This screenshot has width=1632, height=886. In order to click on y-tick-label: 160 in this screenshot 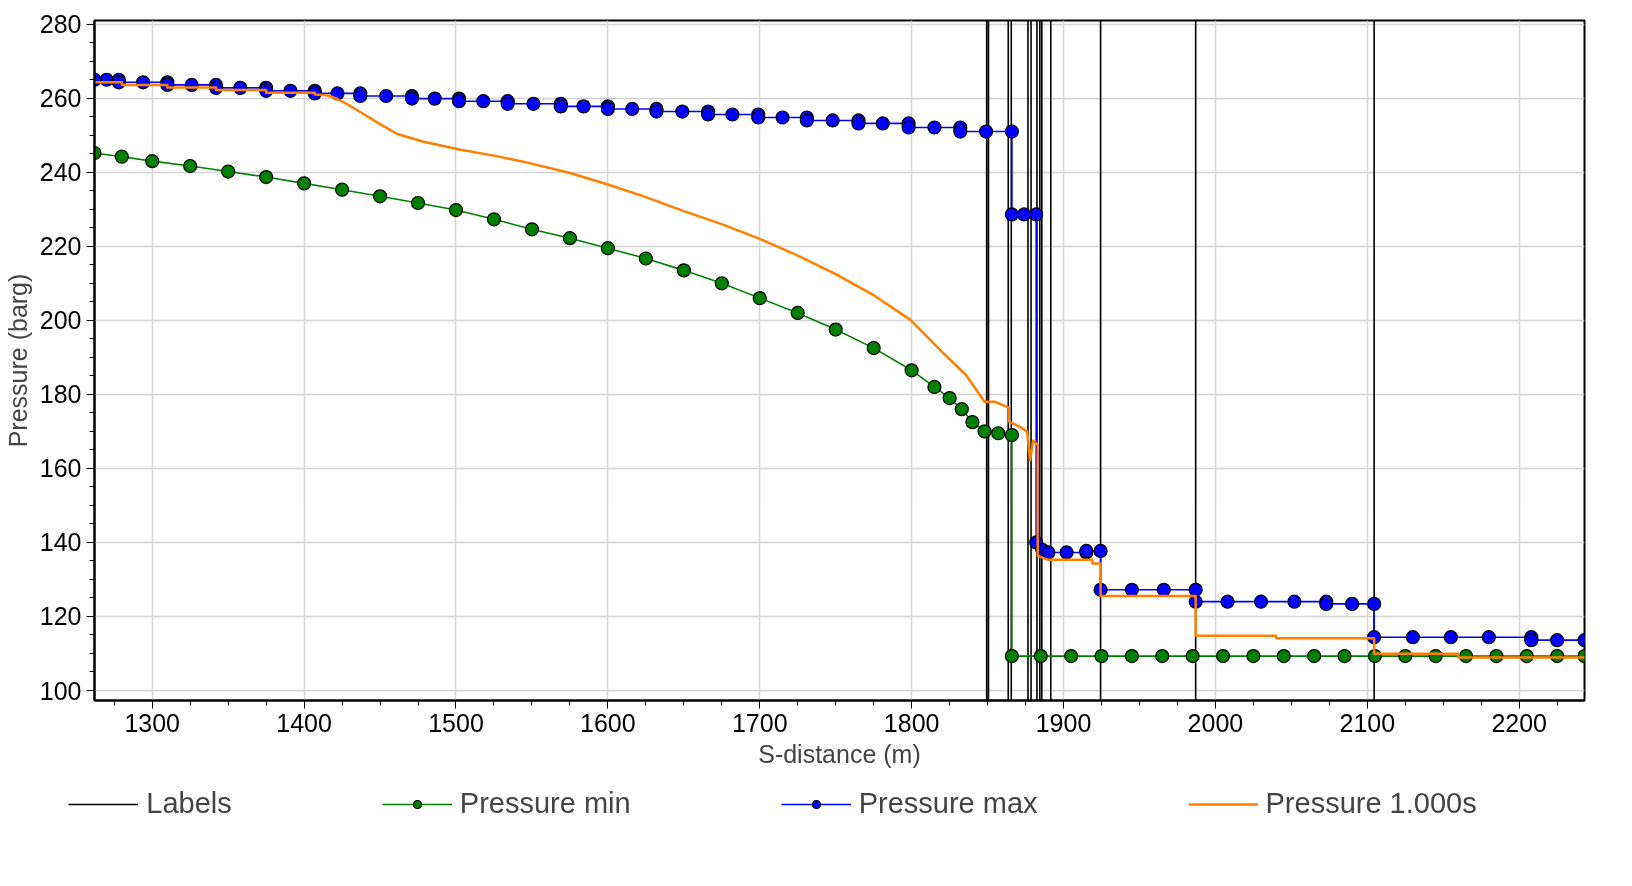, I will do `click(60, 468)`.